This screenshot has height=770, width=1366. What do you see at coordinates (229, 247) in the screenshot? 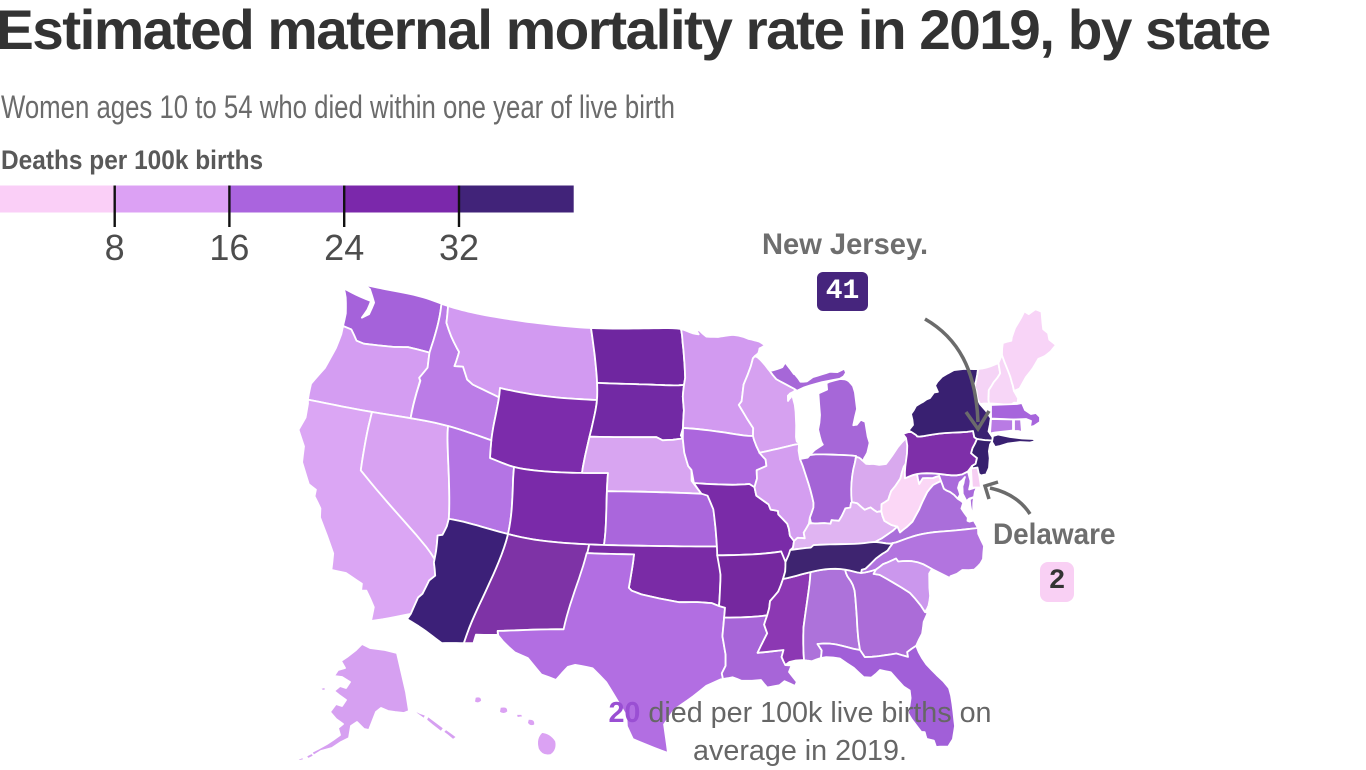
I see `svg-text: 16` at bounding box center [229, 247].